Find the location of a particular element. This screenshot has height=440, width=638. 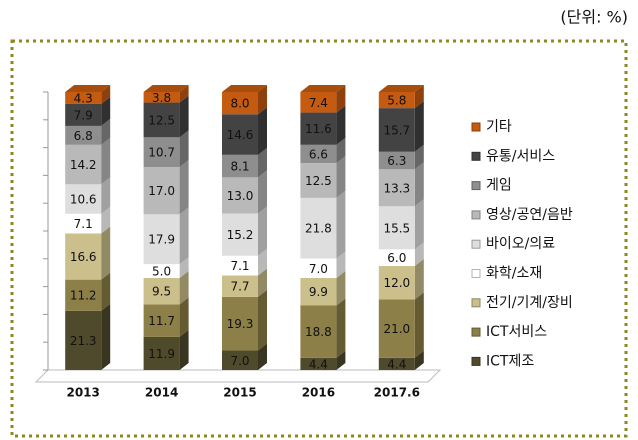

x-tick-label: 2016 is located at coordinates (318, 393).